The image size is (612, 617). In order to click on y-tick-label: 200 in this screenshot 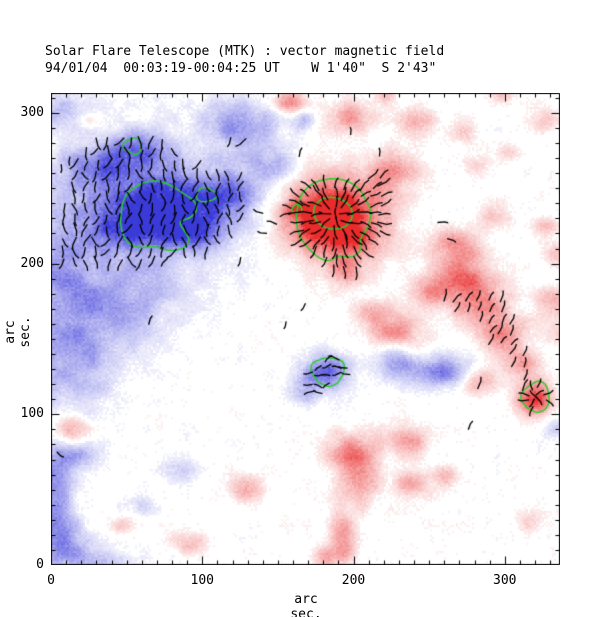, I will do `click(32, 263)`.